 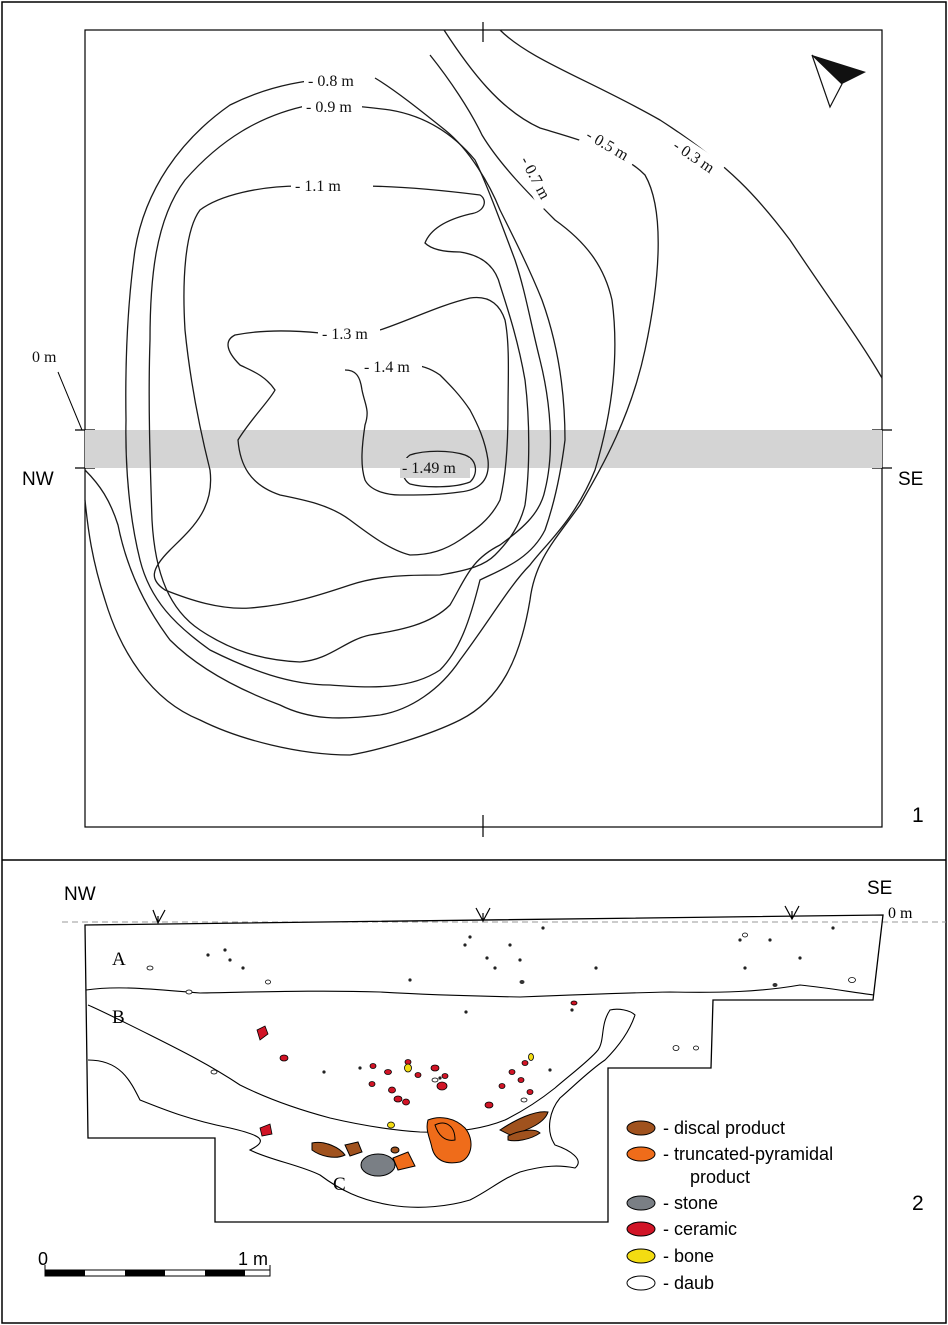 I want to click on contour-label-0-9: - 0.9 m, so click(x=332, y=106).